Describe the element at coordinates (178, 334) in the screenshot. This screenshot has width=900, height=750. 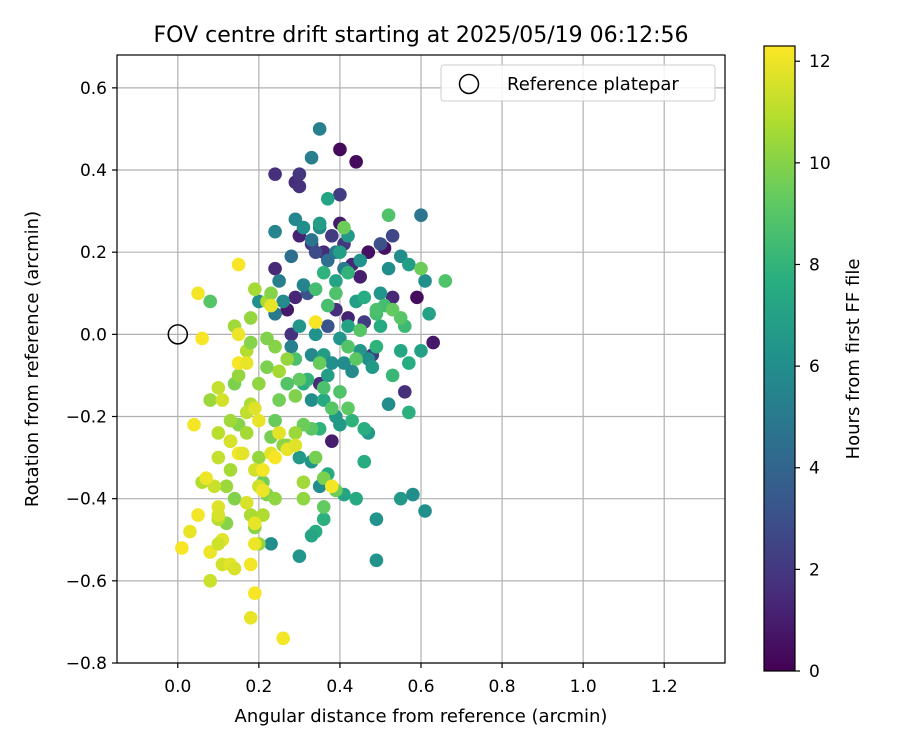
I see `reference-platepar-marker` at that location.